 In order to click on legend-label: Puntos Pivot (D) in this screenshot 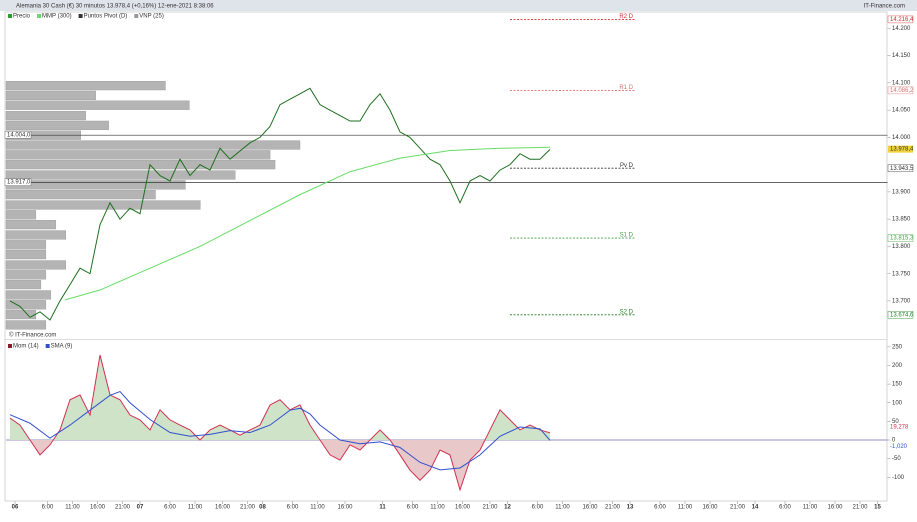, I will do `click(106, 17)`.